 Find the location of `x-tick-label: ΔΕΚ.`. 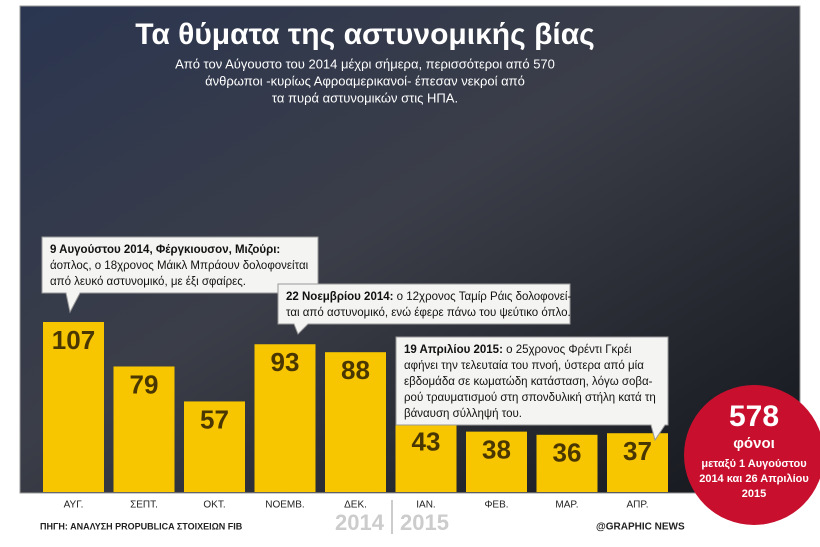

x-tick-label: ΔΕΚ. is located at coordinates (355, 505).